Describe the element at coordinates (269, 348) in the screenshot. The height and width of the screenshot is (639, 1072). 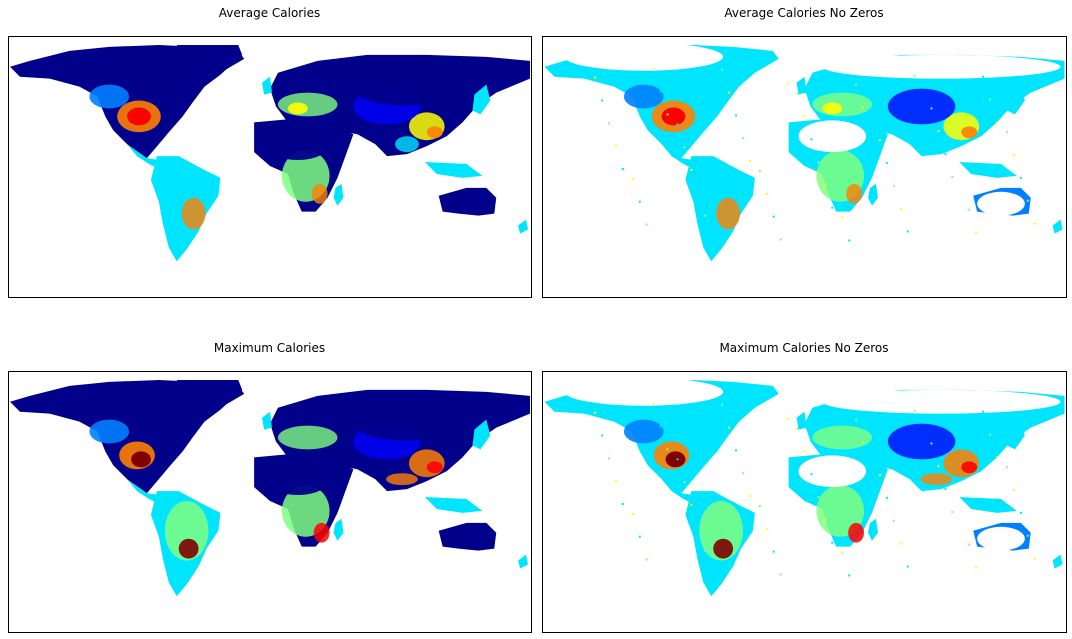
I see `panel-title-maximum-calories: Maximum Calories` at that location.